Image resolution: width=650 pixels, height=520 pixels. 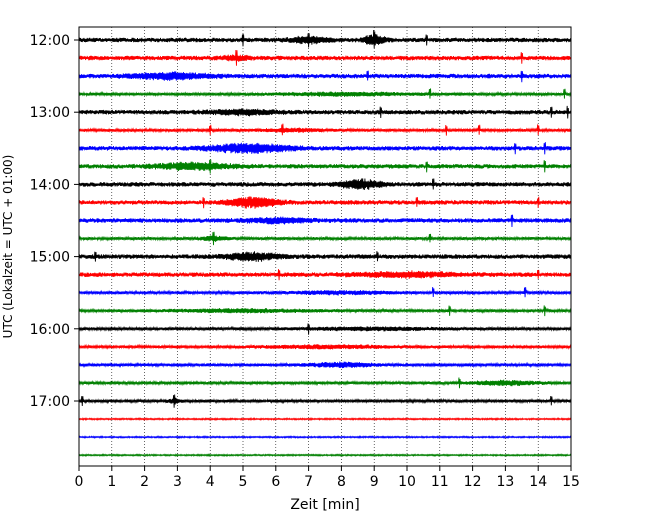 What do you see at coordinates (111, 482) in the screenshot?
I see `x-tick-label: 1` at bounding box center [111, 482].